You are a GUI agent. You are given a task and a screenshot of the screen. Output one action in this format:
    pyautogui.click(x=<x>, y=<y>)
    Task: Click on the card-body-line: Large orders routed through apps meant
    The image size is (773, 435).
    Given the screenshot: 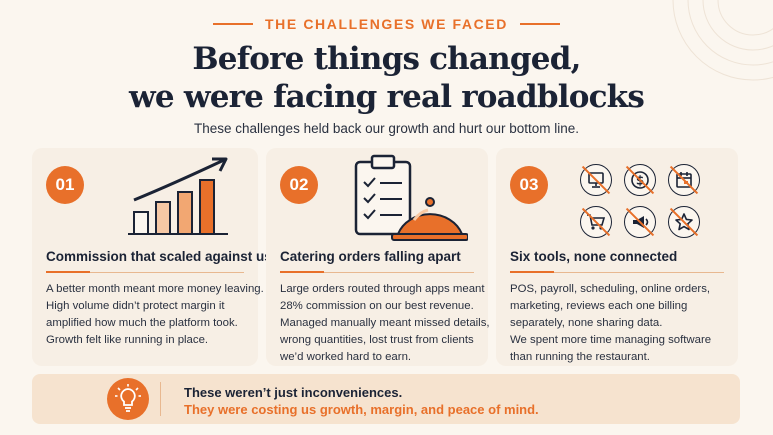 What is the action you would take?
    pyautogui.click(x=382, y=289)
    